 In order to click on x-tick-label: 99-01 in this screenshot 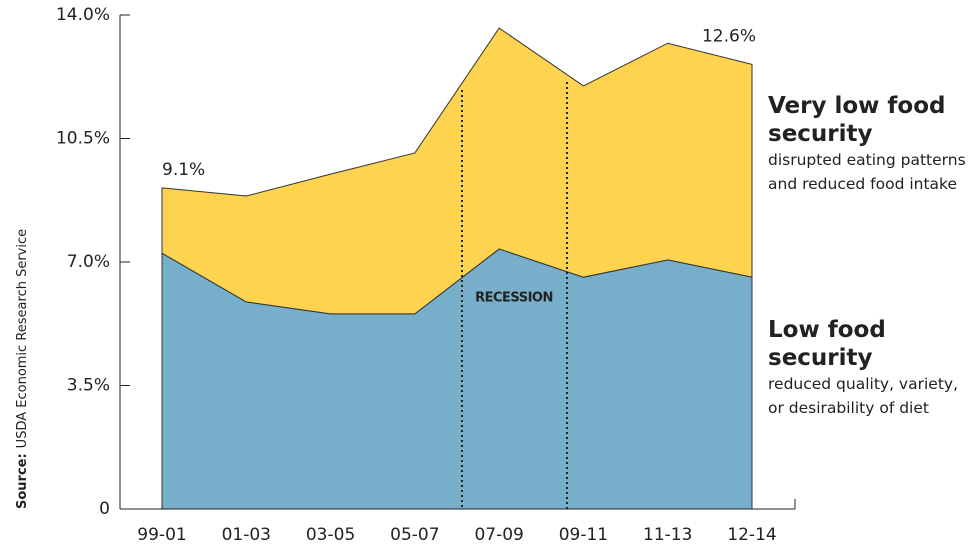, I will do `click(161, 535)`.